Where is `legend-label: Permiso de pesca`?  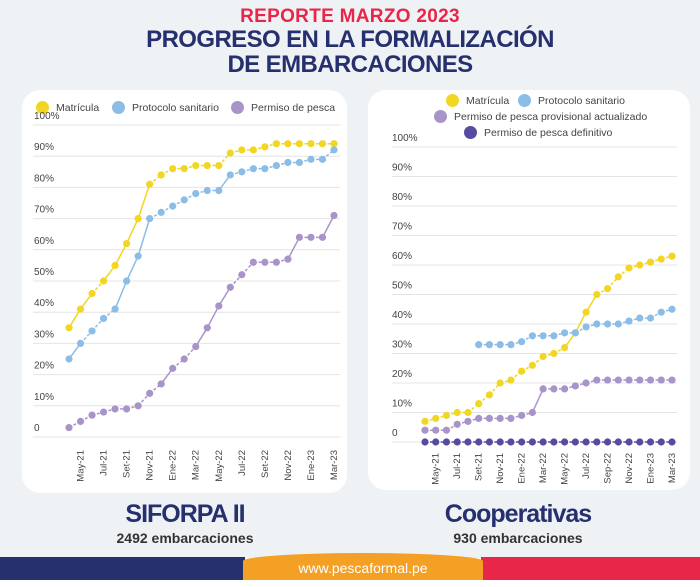
legend-label: Permiso de pesca is located at coordinates (293, 107).